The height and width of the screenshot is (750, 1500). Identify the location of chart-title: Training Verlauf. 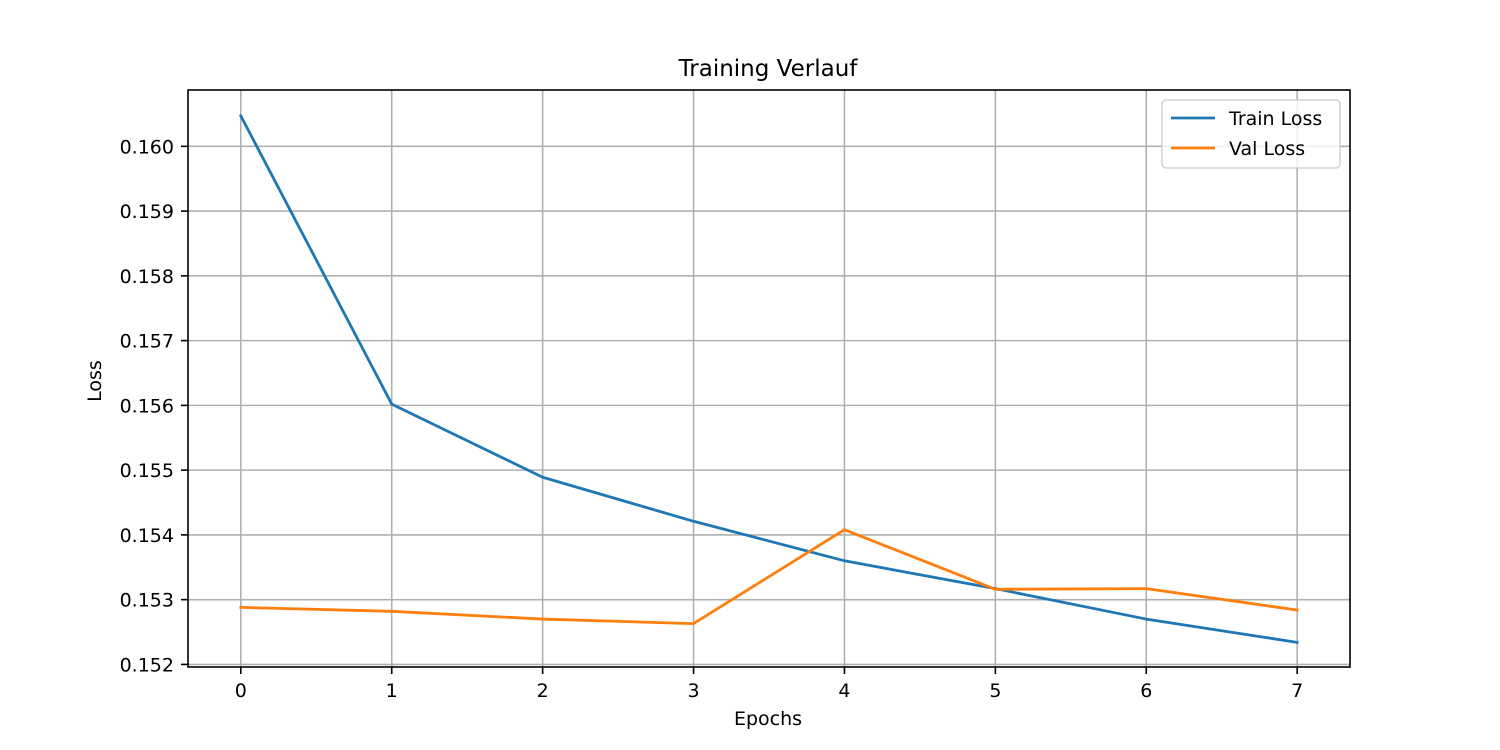
(768, 69).